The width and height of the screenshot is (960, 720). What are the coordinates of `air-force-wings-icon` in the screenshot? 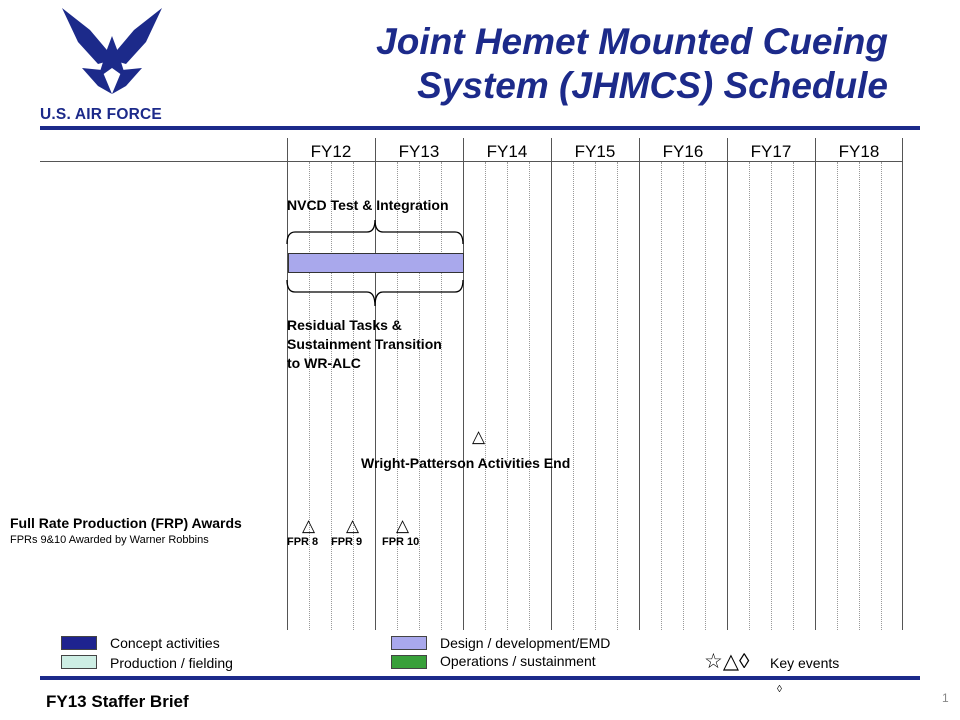 It's located at (112, 51).